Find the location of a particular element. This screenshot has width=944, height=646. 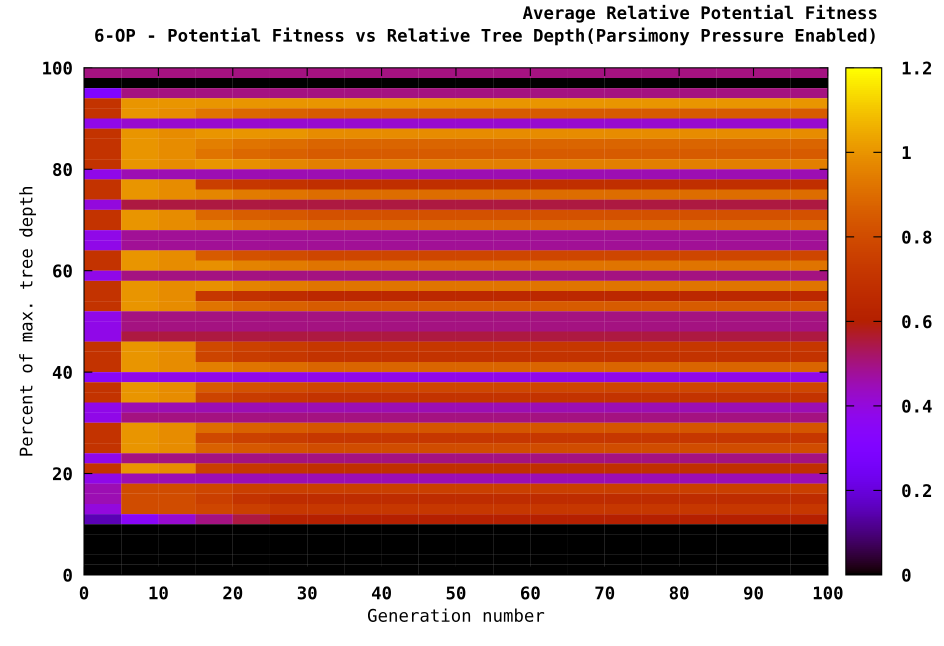

y-axis-title: Percent of max. tree depth is located at coordinates (27, 321).